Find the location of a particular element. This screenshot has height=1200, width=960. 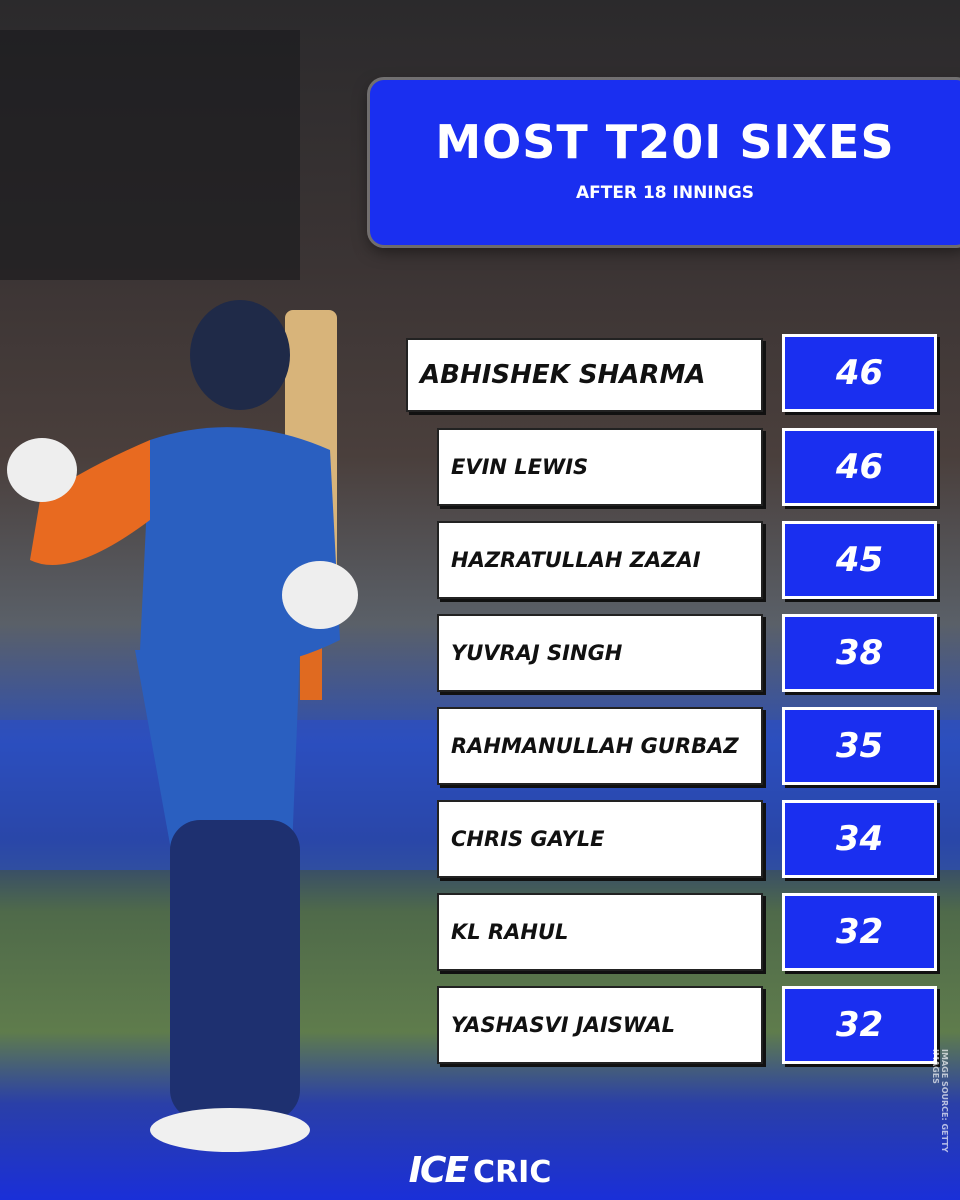

sixes-value: 35 is located at coordinates (859, 746).